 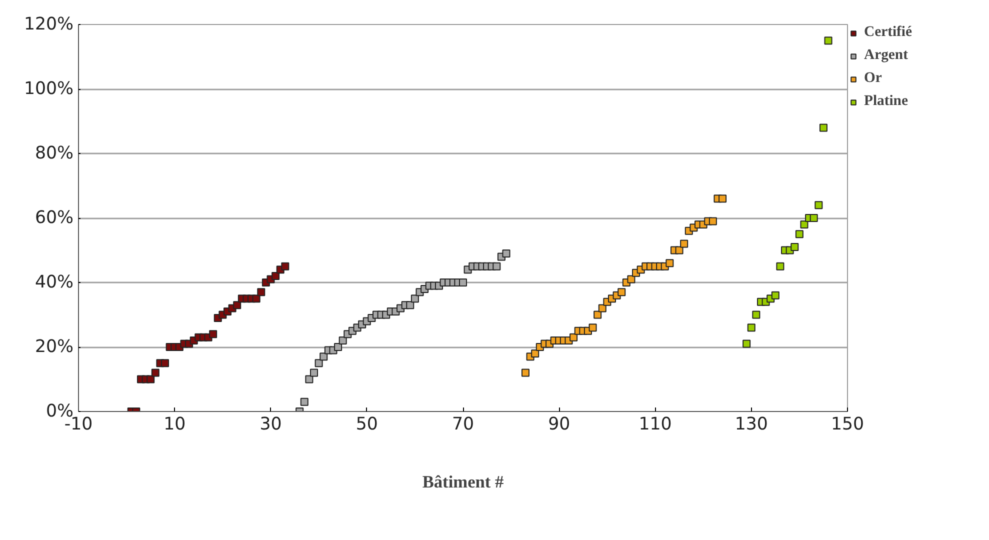 I want to click on y-tick-label: 100%, so click(x=49, y=89).